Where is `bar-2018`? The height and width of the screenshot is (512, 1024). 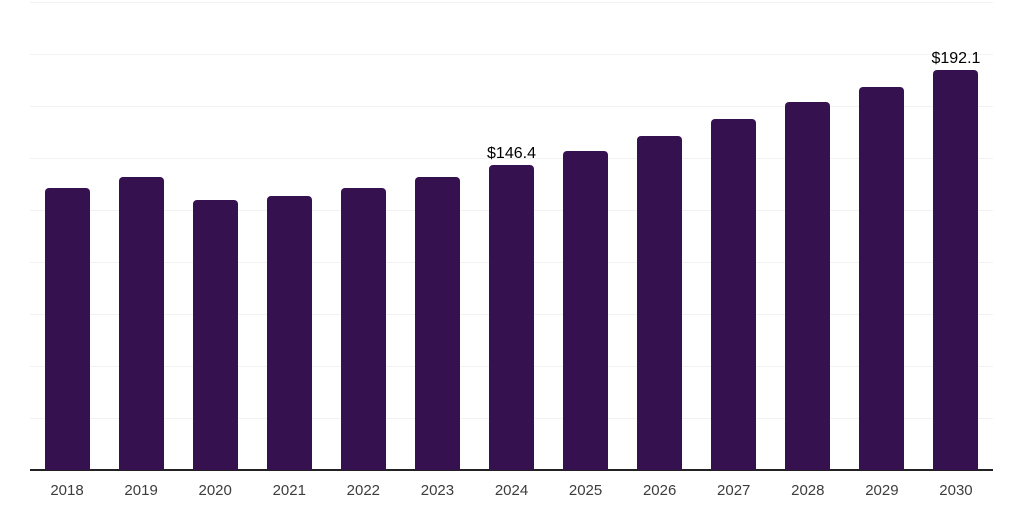 bar-2018 is located at coordinates (67, 329).